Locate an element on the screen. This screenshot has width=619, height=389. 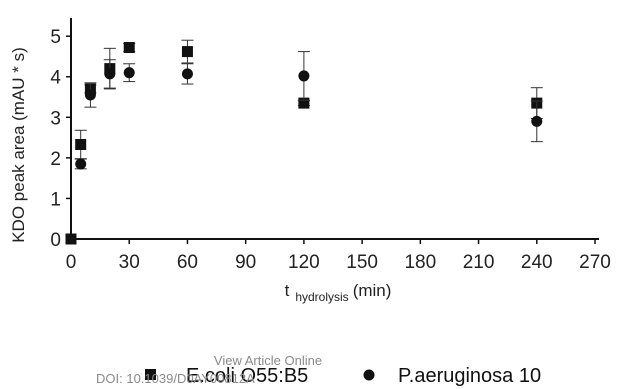
x-tick-label: 210 is located at coordinates (479, 262).